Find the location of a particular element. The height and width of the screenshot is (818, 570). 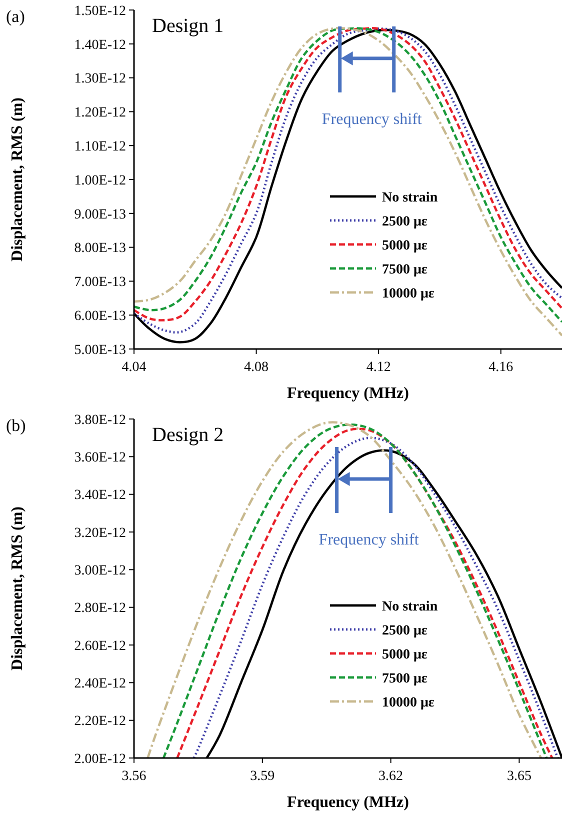

x-tick-label: 3.56 is located at coordinates (134, 776).